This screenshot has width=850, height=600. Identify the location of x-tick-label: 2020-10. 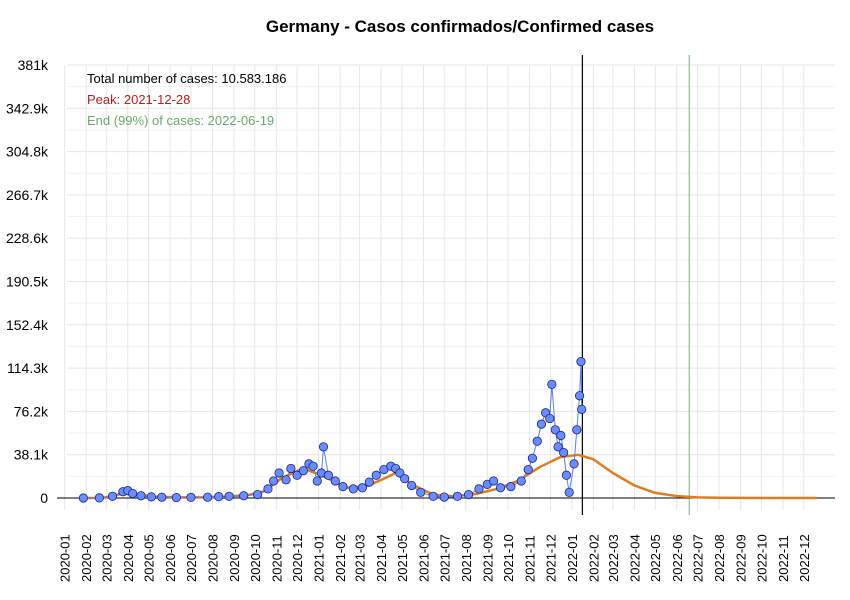
(255, 558).